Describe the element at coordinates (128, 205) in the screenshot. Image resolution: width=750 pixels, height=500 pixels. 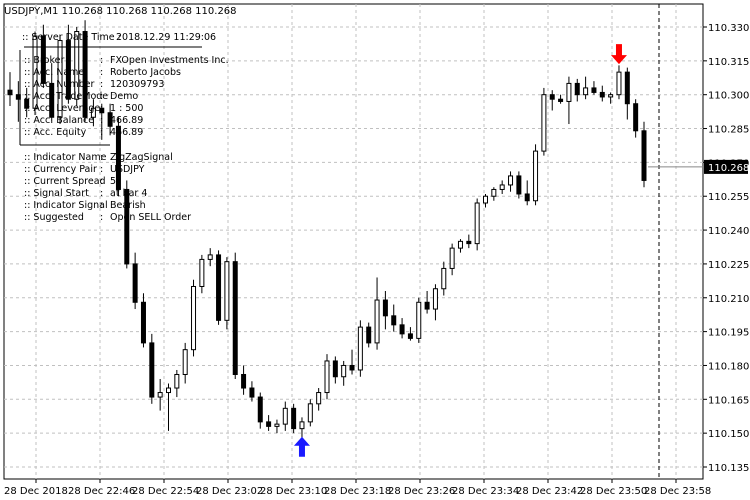
I see `indicator-row-value: Bearish` at that location.